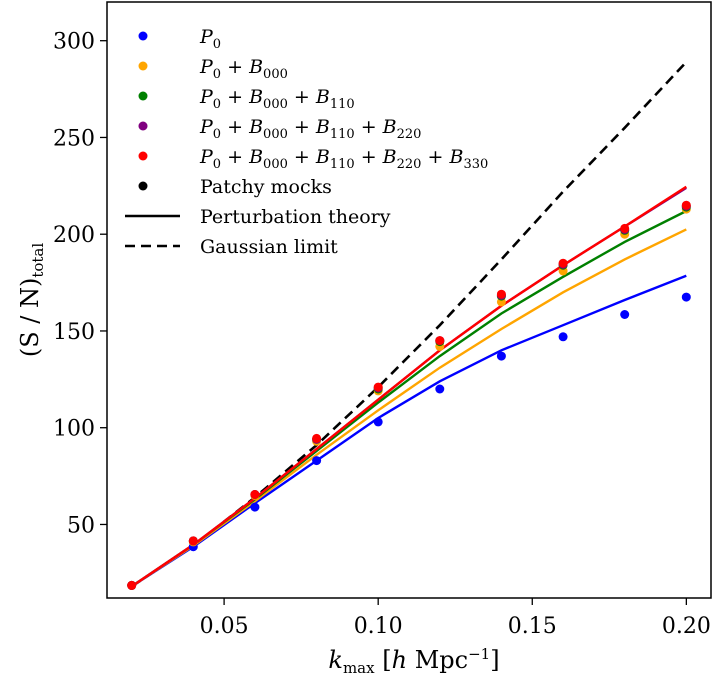 The width and height of the screenshot is (723, 686). Describe the element at coordinates (224, 626) in the screenshot. I see `x-tick-label: 0.05` at that location.